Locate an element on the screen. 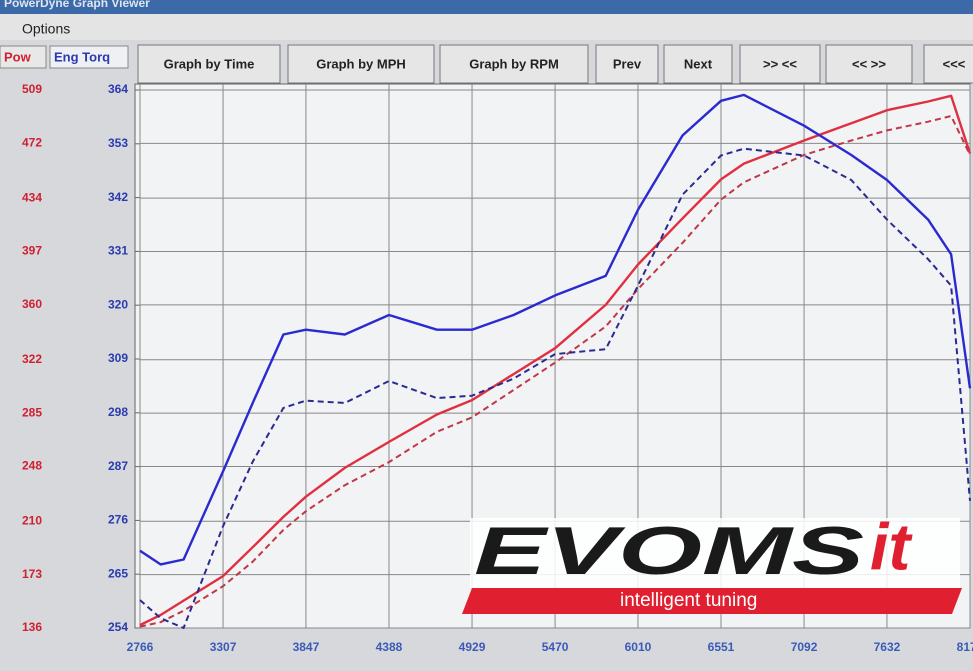  y-tick-label: 248 is located at coordinates (32, 466).